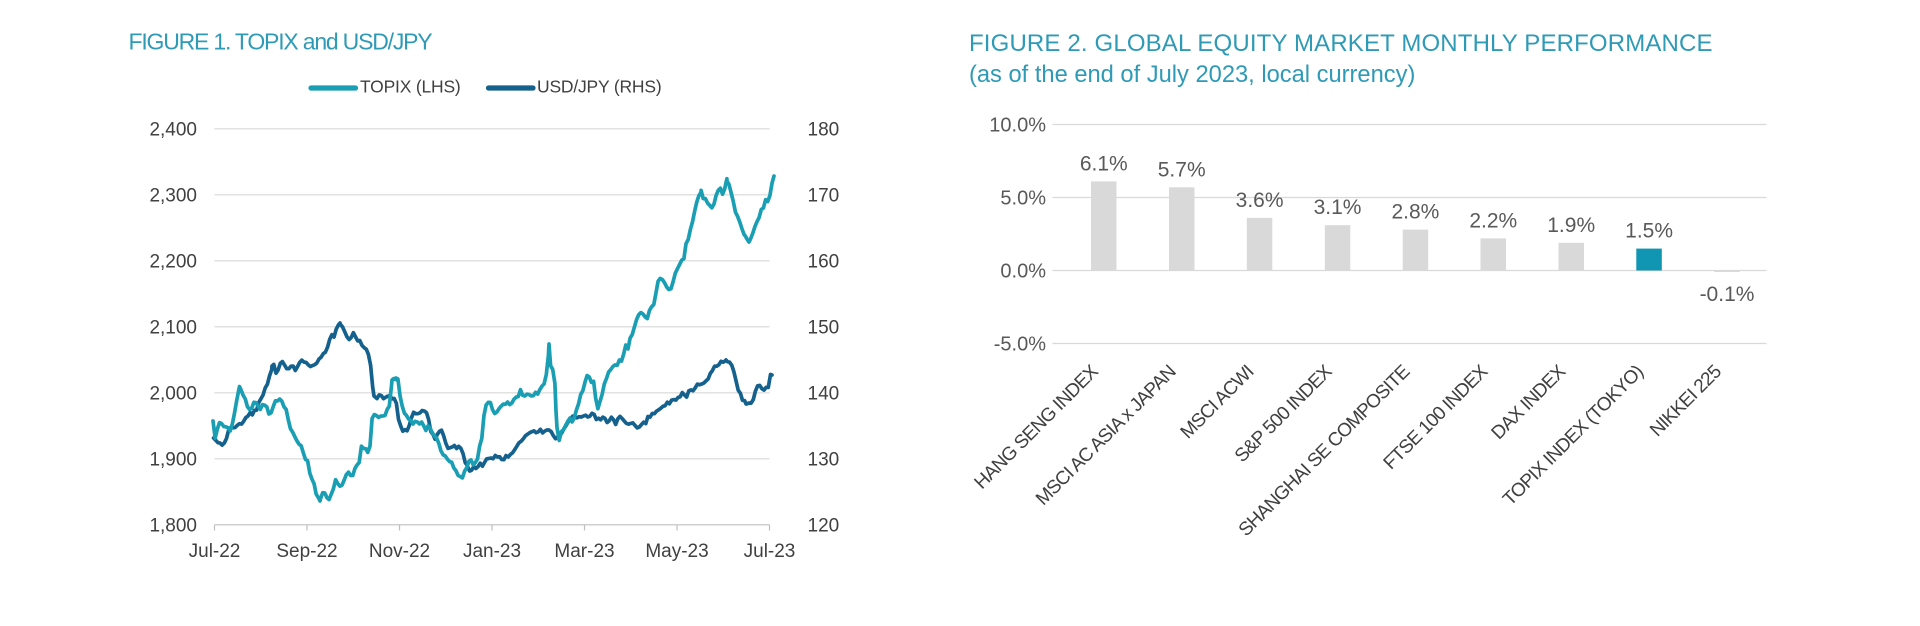 Image resolution: width=1920 pixels, height=626 pixels. What do you see at coordinates (173, 525) in the screenshot?
I see `svg-text: 1,800` at bounding box center [173, 525].